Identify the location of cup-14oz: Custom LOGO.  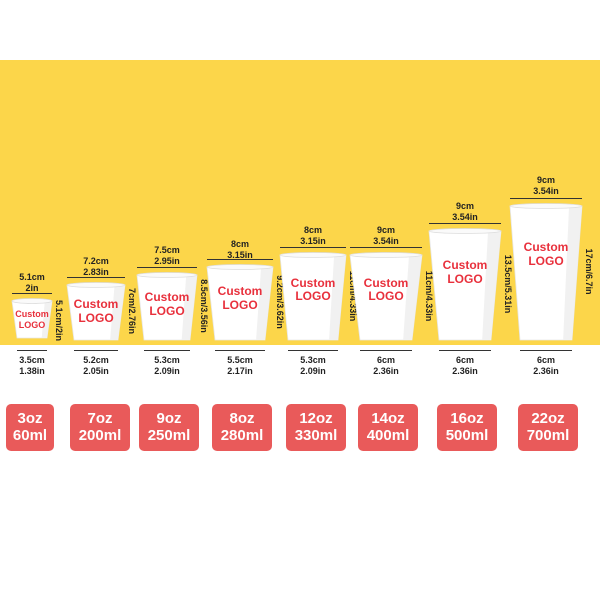
(386, 296).